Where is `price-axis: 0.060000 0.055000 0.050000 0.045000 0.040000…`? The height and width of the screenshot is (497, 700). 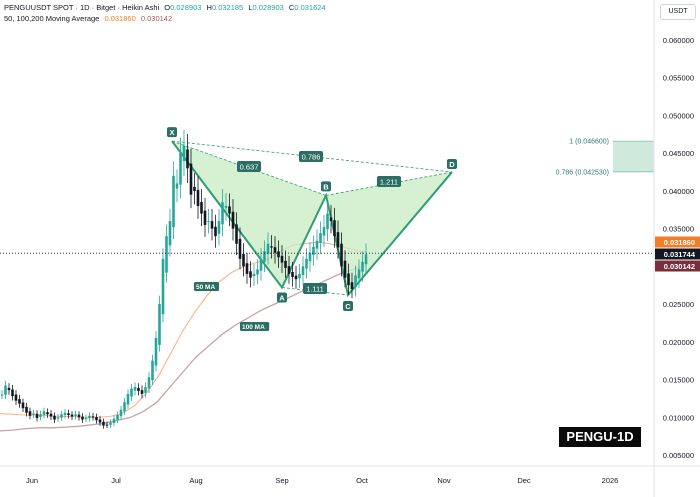 price-axis: 0.060000 0.055000 0.050000 0.045000 0.040000… is located at coordinates (676, 248).